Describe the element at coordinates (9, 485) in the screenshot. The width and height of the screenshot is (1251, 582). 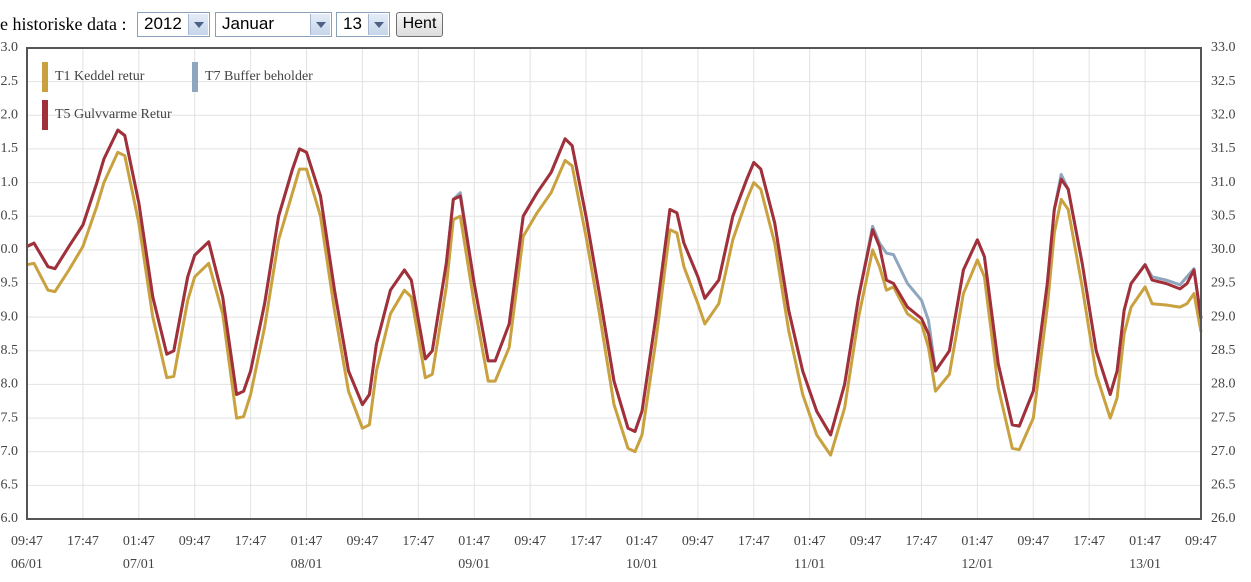
I see `y-tick-label: 26.5` at that location.